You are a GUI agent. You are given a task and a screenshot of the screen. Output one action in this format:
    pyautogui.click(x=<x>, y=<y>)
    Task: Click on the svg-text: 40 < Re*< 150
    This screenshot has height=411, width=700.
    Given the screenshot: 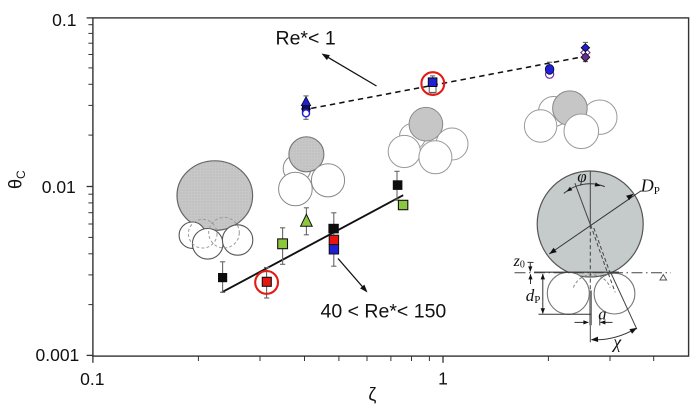 What is the action you would take?
    pyautogui.click(x=384, y=311)
    